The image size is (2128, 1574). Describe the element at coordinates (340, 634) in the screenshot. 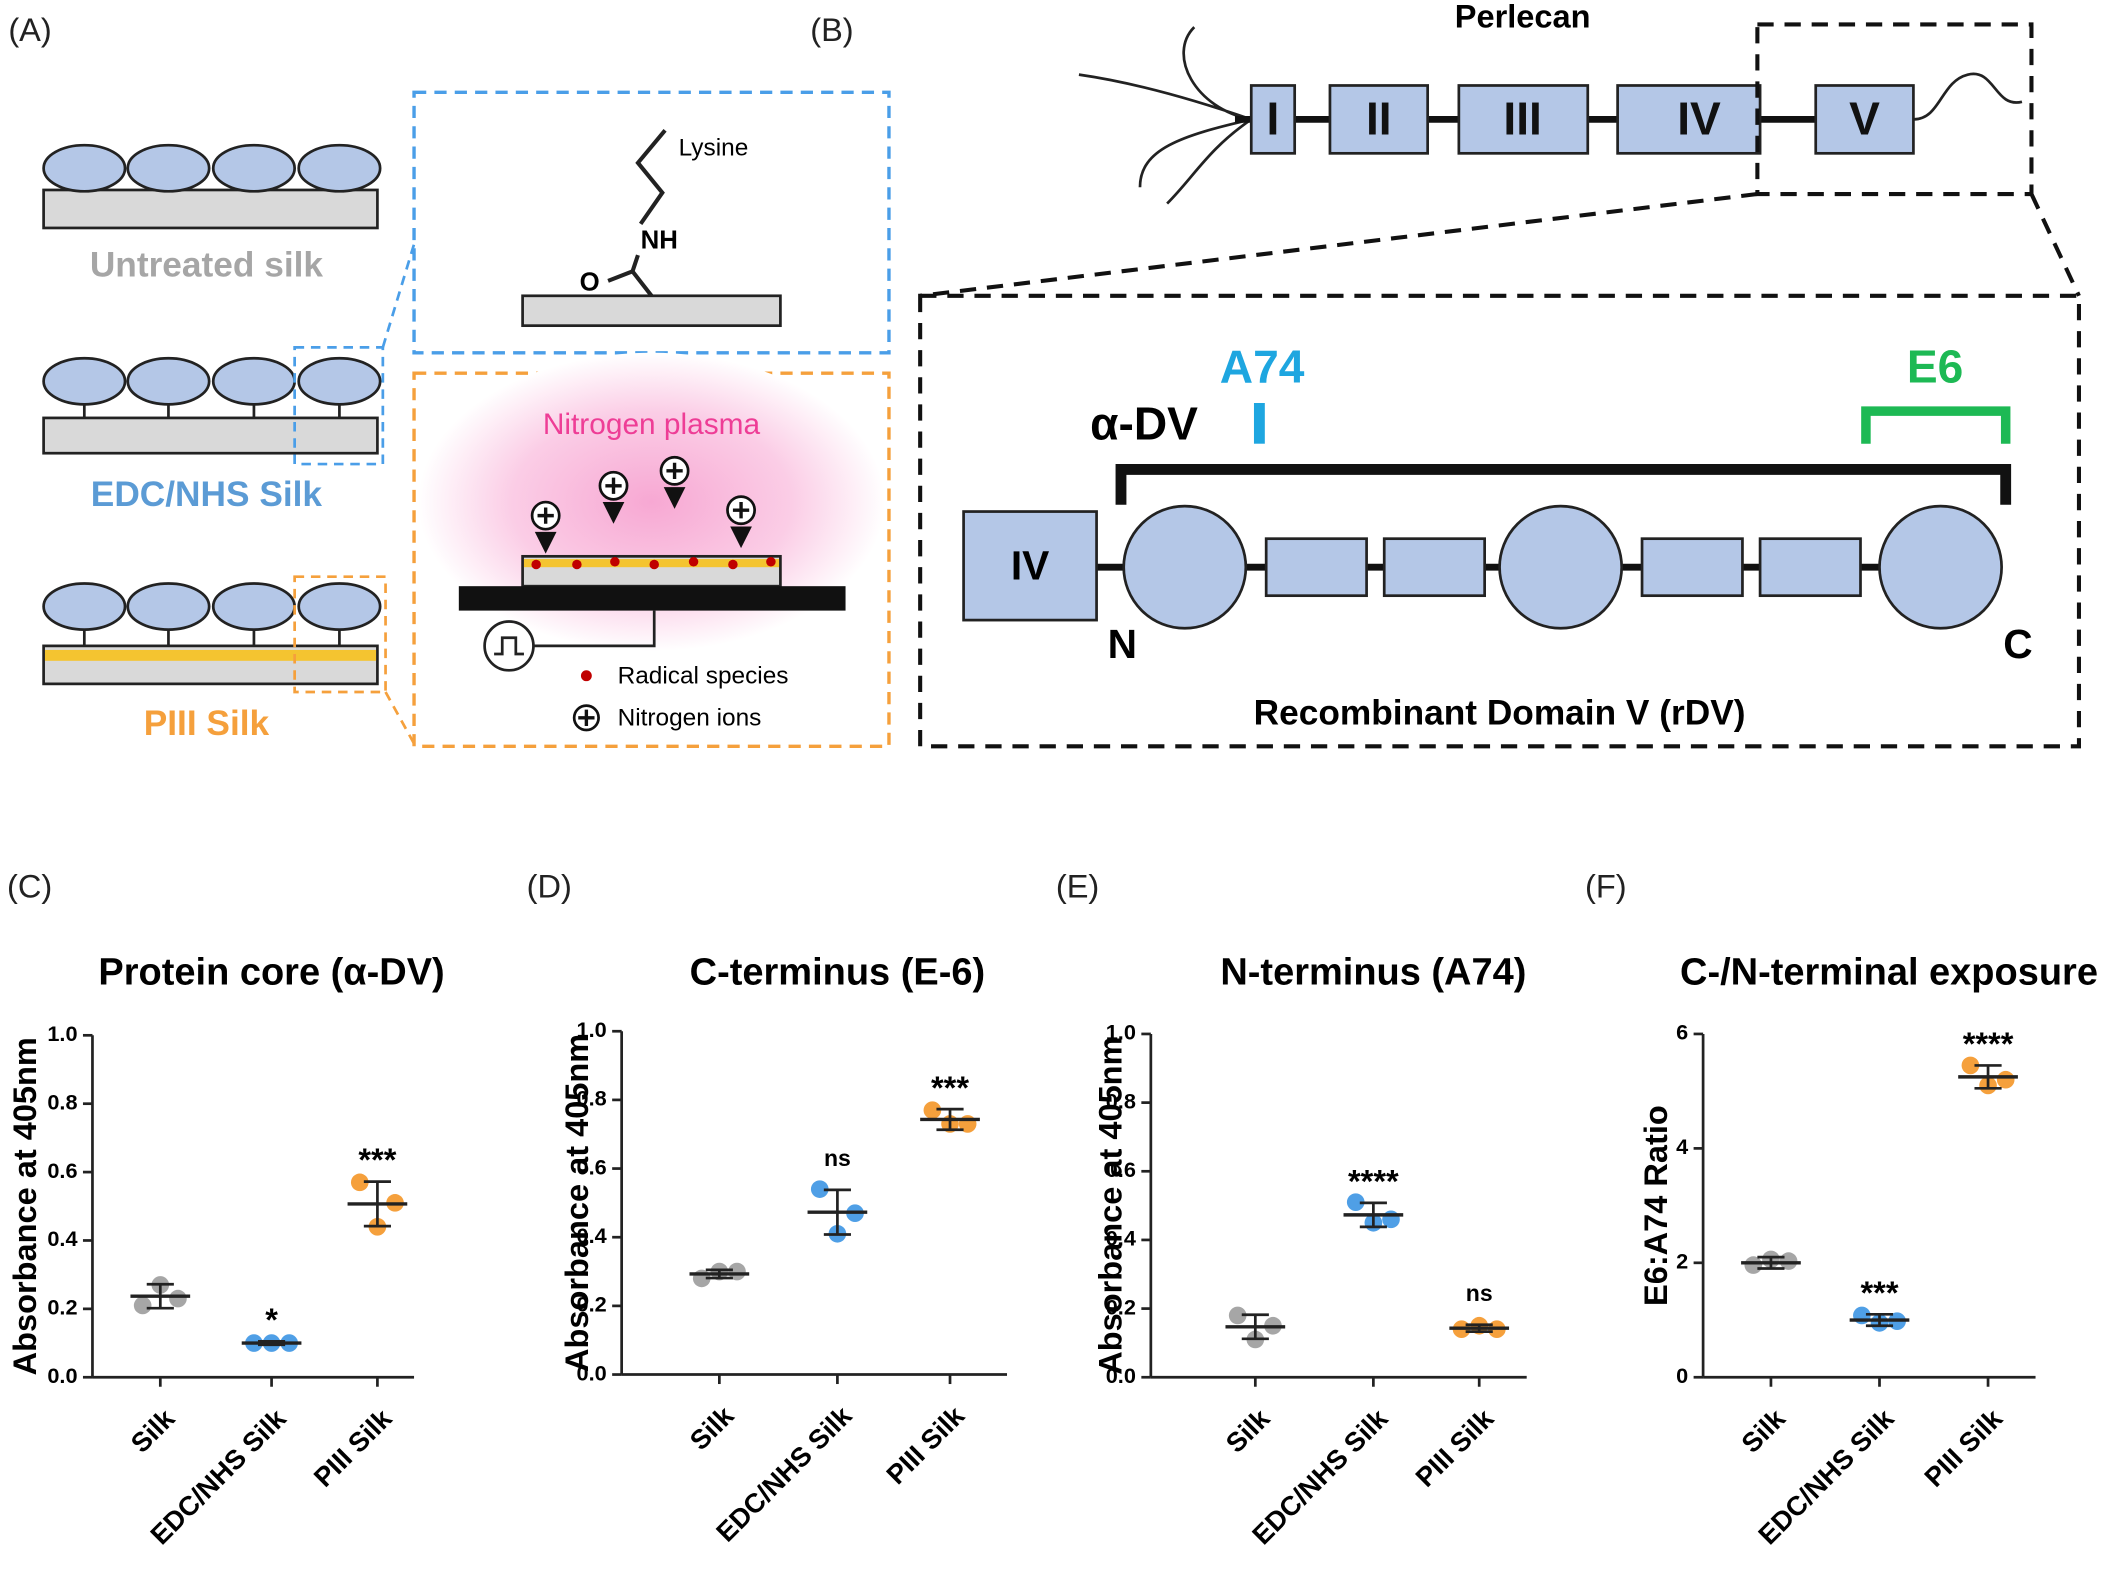

I see `zoom-box` at that location.